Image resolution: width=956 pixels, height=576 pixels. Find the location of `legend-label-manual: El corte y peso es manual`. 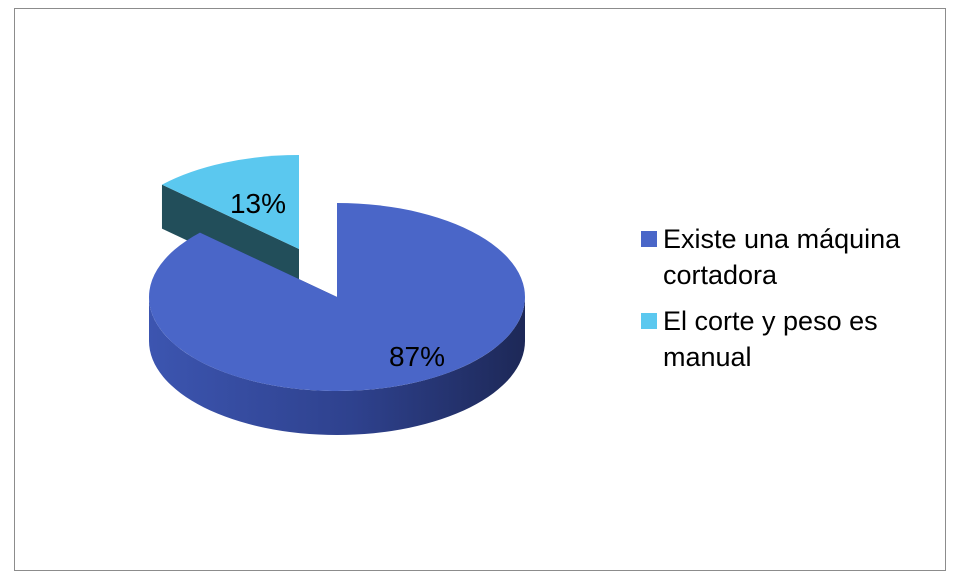

legend-label-manual: El corte y peso es manual is located at coordinates (770, 339).